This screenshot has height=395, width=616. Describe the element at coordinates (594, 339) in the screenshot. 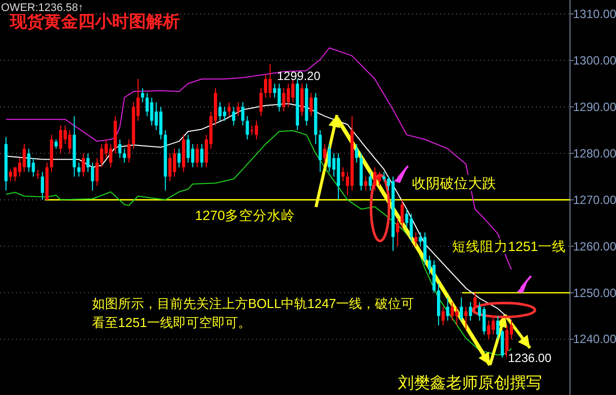

I see `y-tick-label: 1240.00` at that location.